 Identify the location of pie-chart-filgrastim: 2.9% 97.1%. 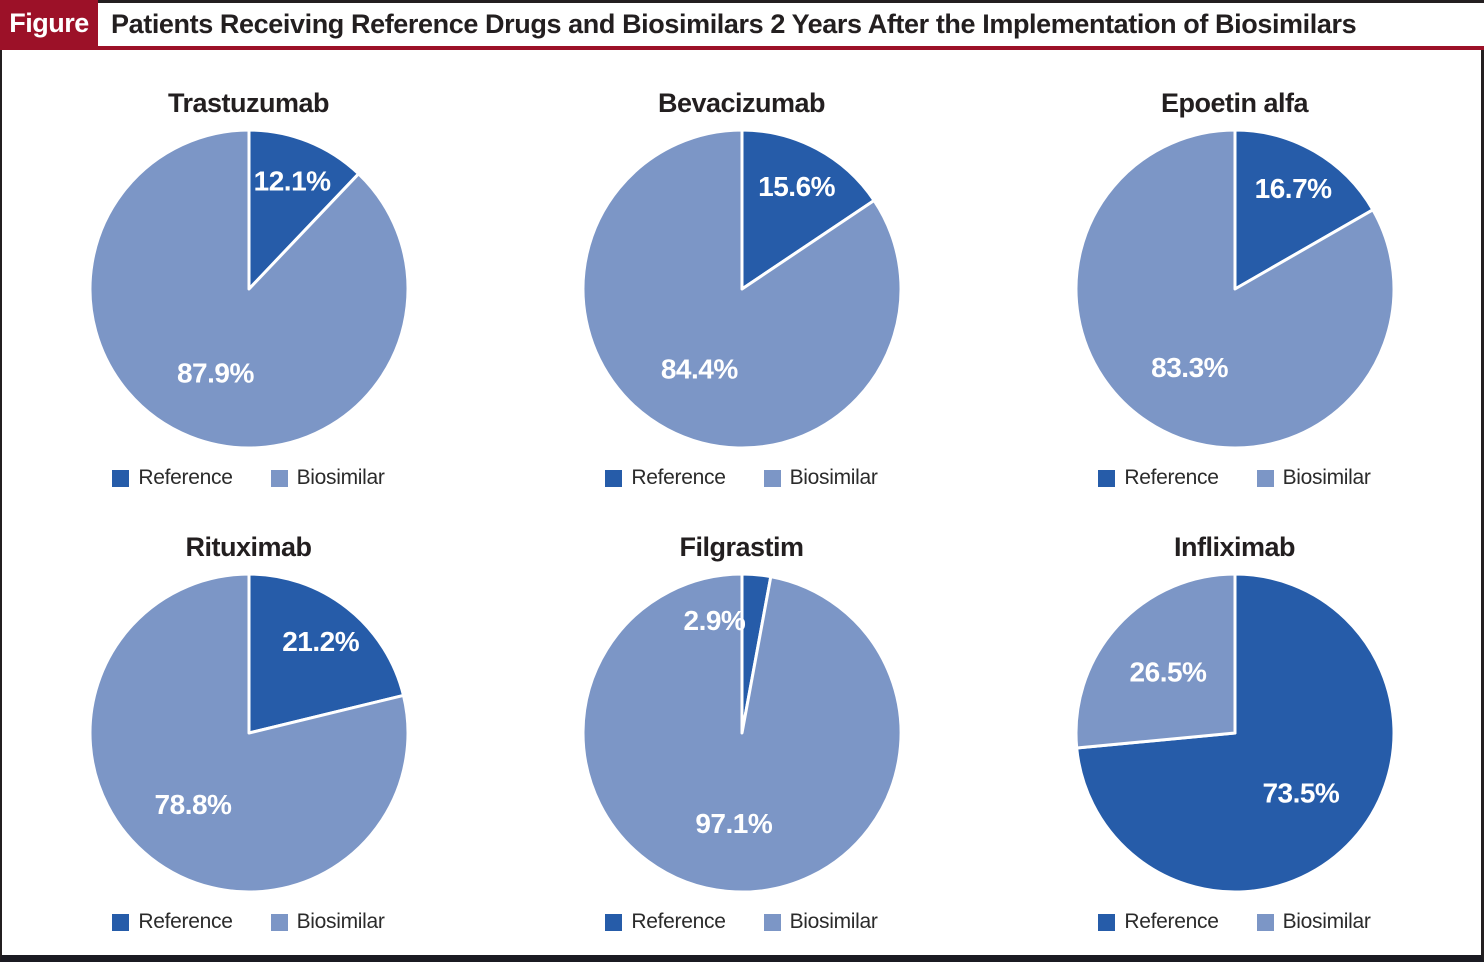
(742, 733).